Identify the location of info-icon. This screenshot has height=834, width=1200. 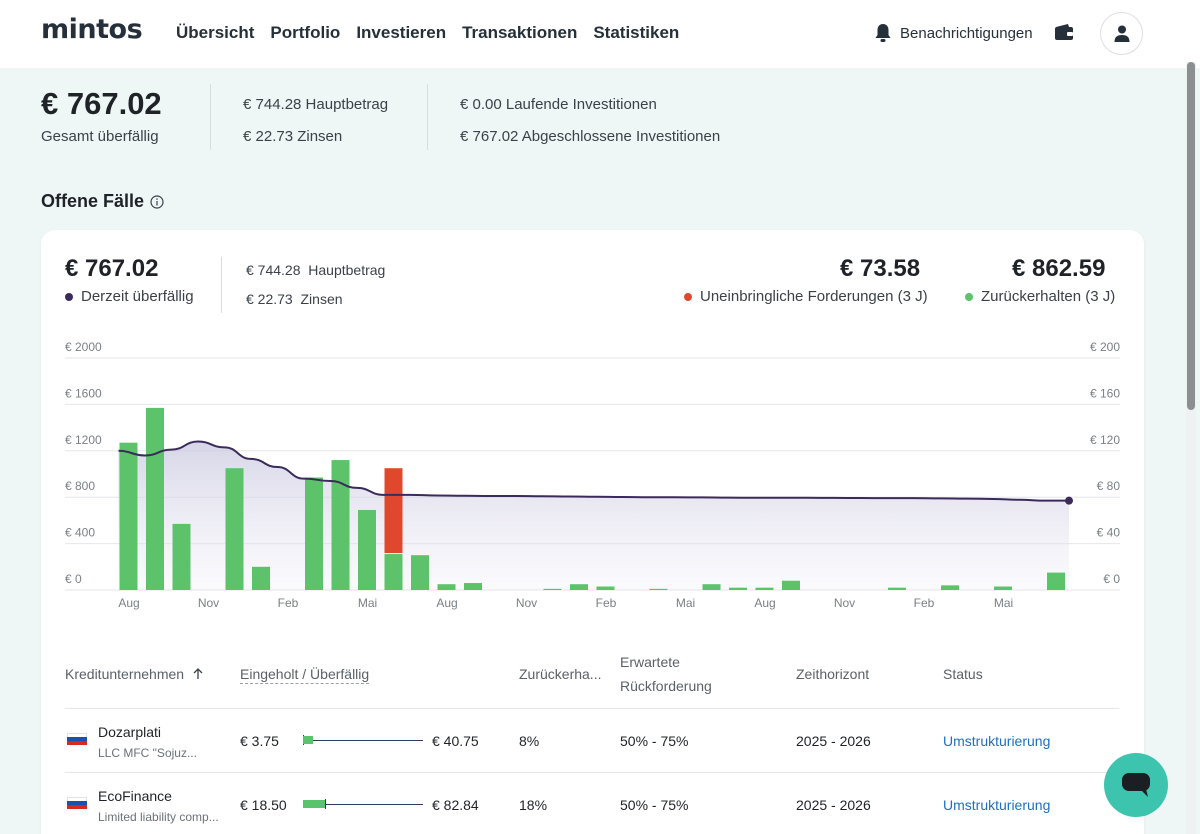
(157, 201).